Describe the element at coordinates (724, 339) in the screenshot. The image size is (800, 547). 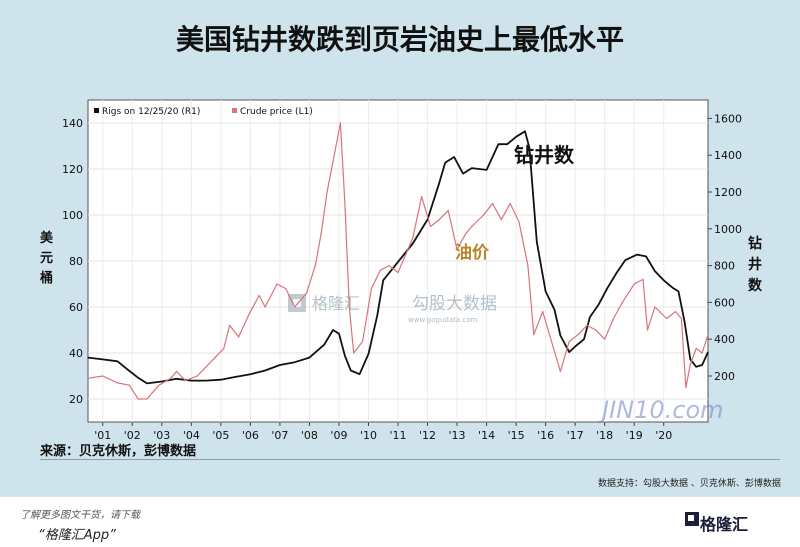
I see `right-tick-label-1: 400` at that location.